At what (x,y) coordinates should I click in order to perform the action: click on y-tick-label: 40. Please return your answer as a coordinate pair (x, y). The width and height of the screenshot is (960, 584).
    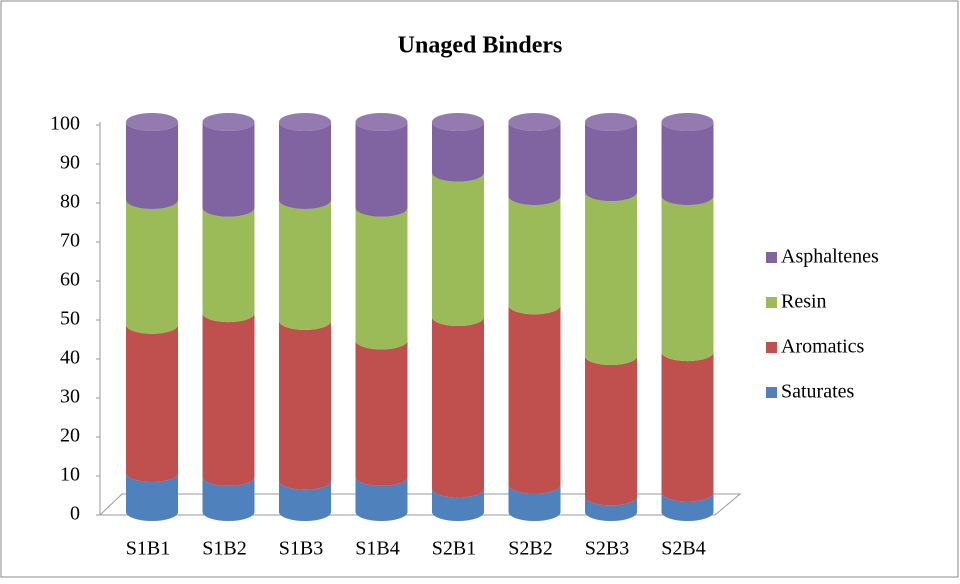
    Looking at the image, I should click on (70, 358).